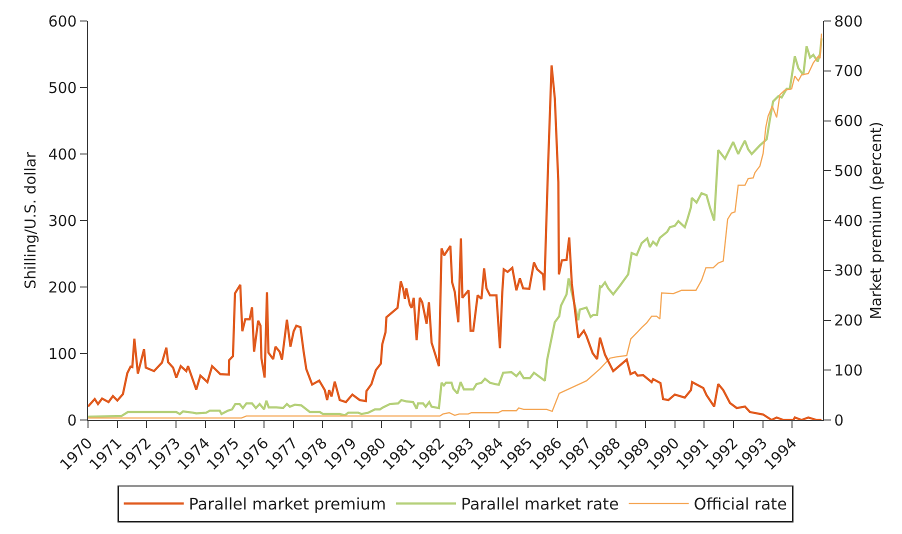 Image resolution: width=902 pixels, height=534 pixels. I want to click on y2-tick-label: 700, so click(848, 71).